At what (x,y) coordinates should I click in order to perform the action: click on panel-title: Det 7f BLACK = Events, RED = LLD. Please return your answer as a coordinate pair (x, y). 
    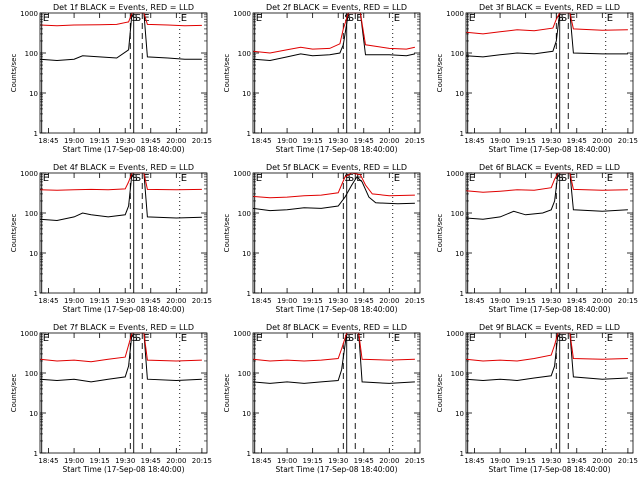
    Looking at the image, I should click on (123, 327).